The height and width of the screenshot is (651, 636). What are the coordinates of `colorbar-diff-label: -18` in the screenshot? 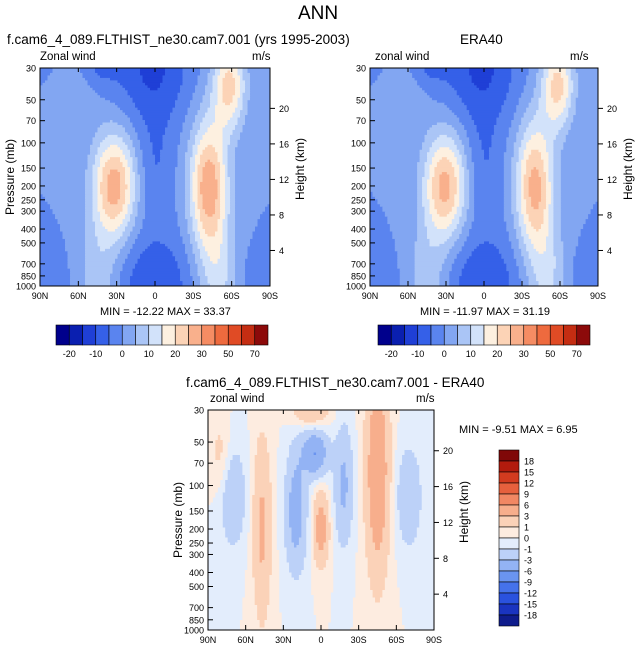 It's located at (530, 616).